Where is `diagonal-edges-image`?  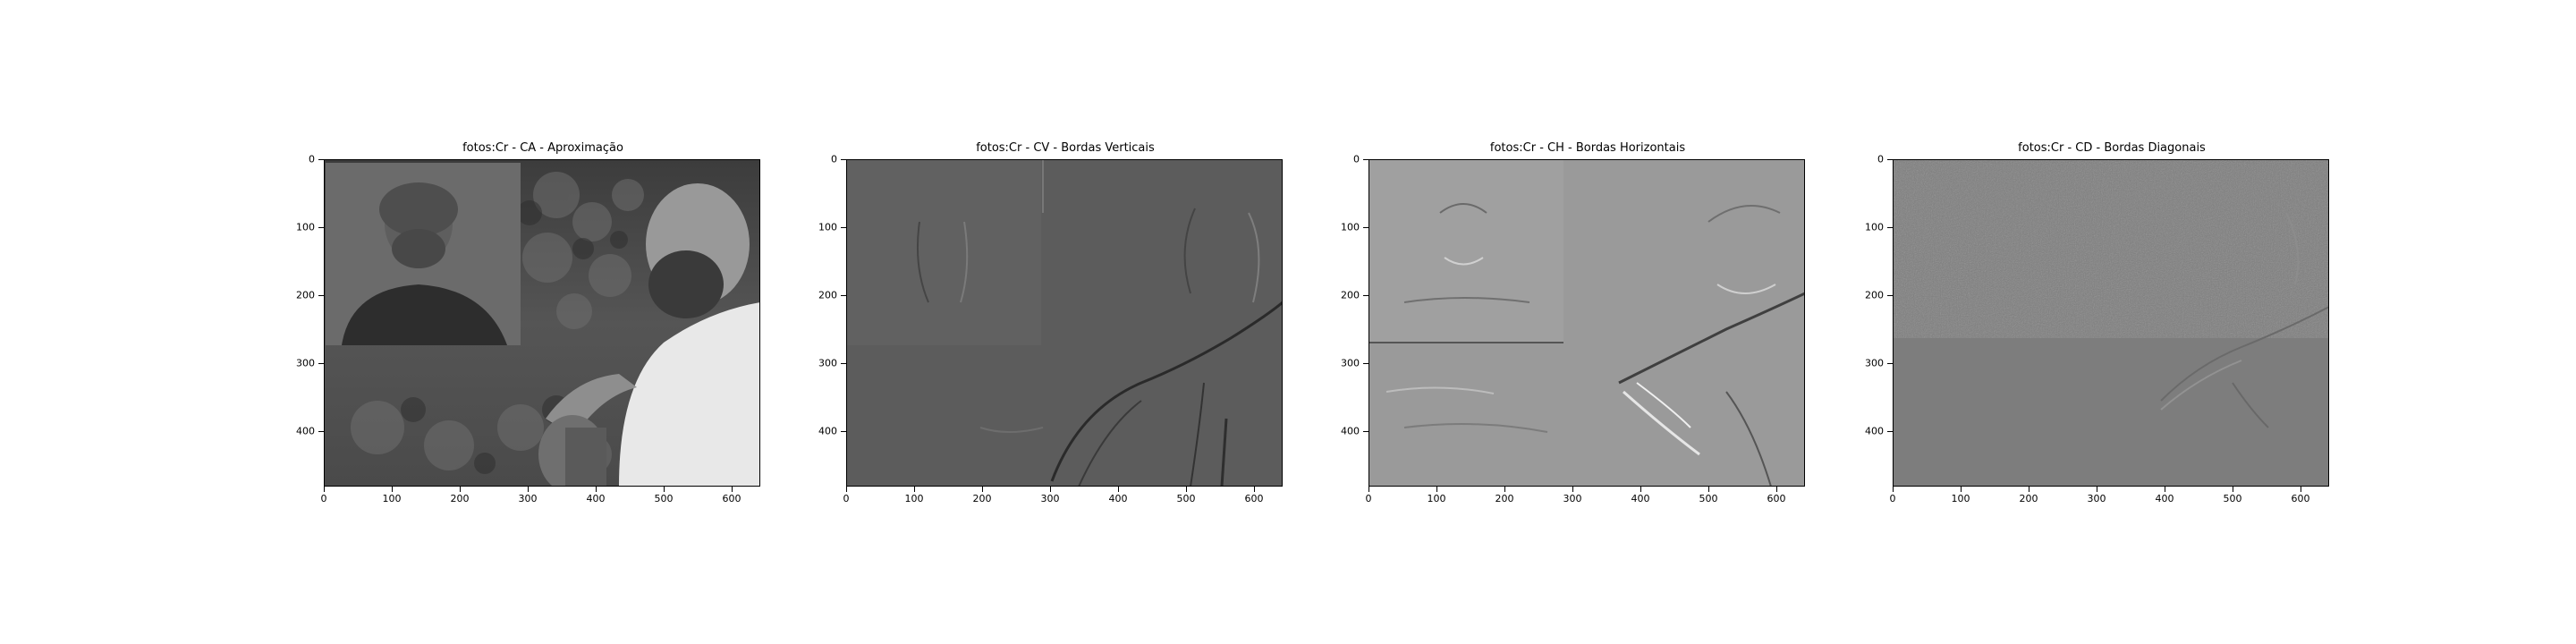 diagonal-edges-image is located at coordinates (2111, 323).